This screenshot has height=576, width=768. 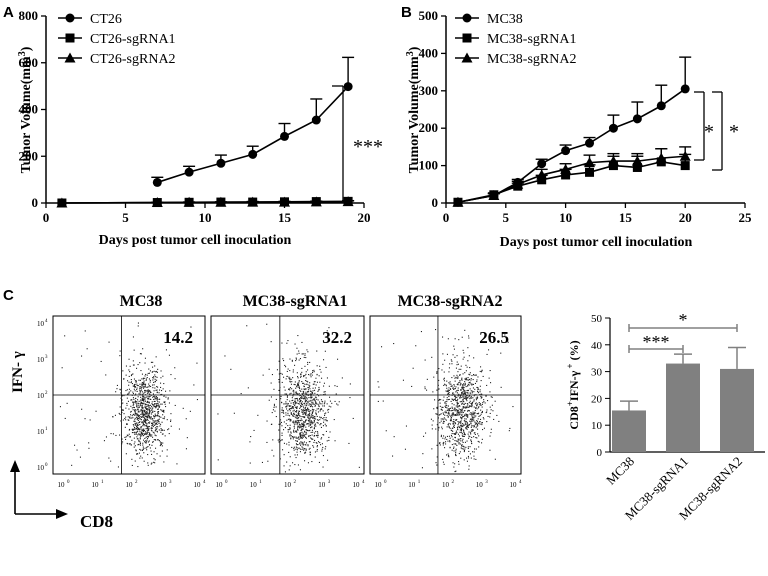 What do you see at coordinates (102, 482) in the screenshot?
I see `x-log-tick-exponent: 1` at bounding box center [102, 482].